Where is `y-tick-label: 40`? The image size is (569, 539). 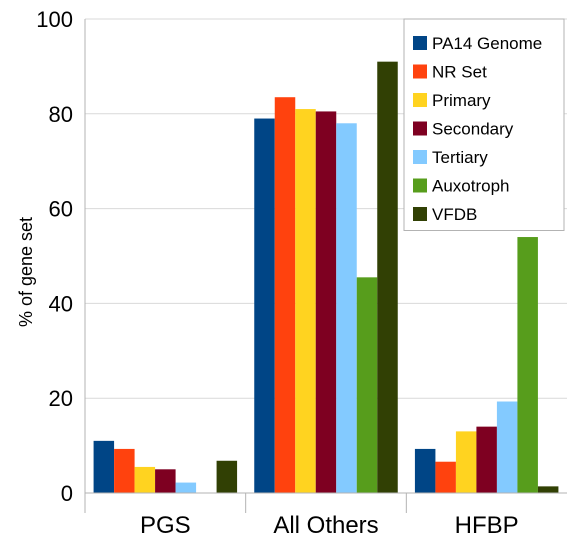
y-tick-label: 40 is located at coordinates (61, 303).